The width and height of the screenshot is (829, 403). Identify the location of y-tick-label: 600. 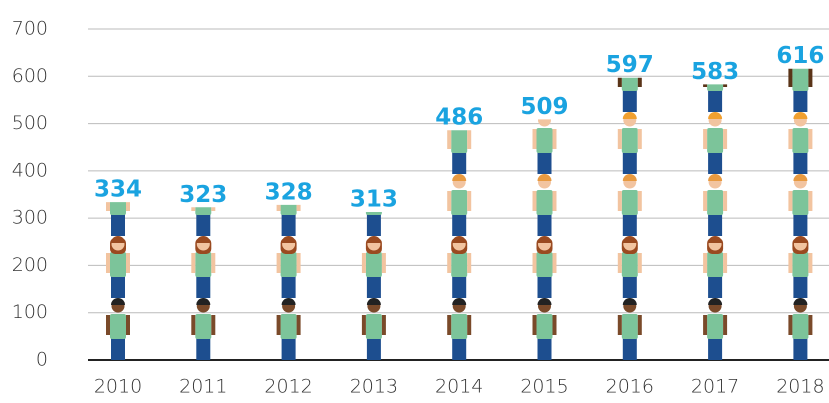
(30, 76).